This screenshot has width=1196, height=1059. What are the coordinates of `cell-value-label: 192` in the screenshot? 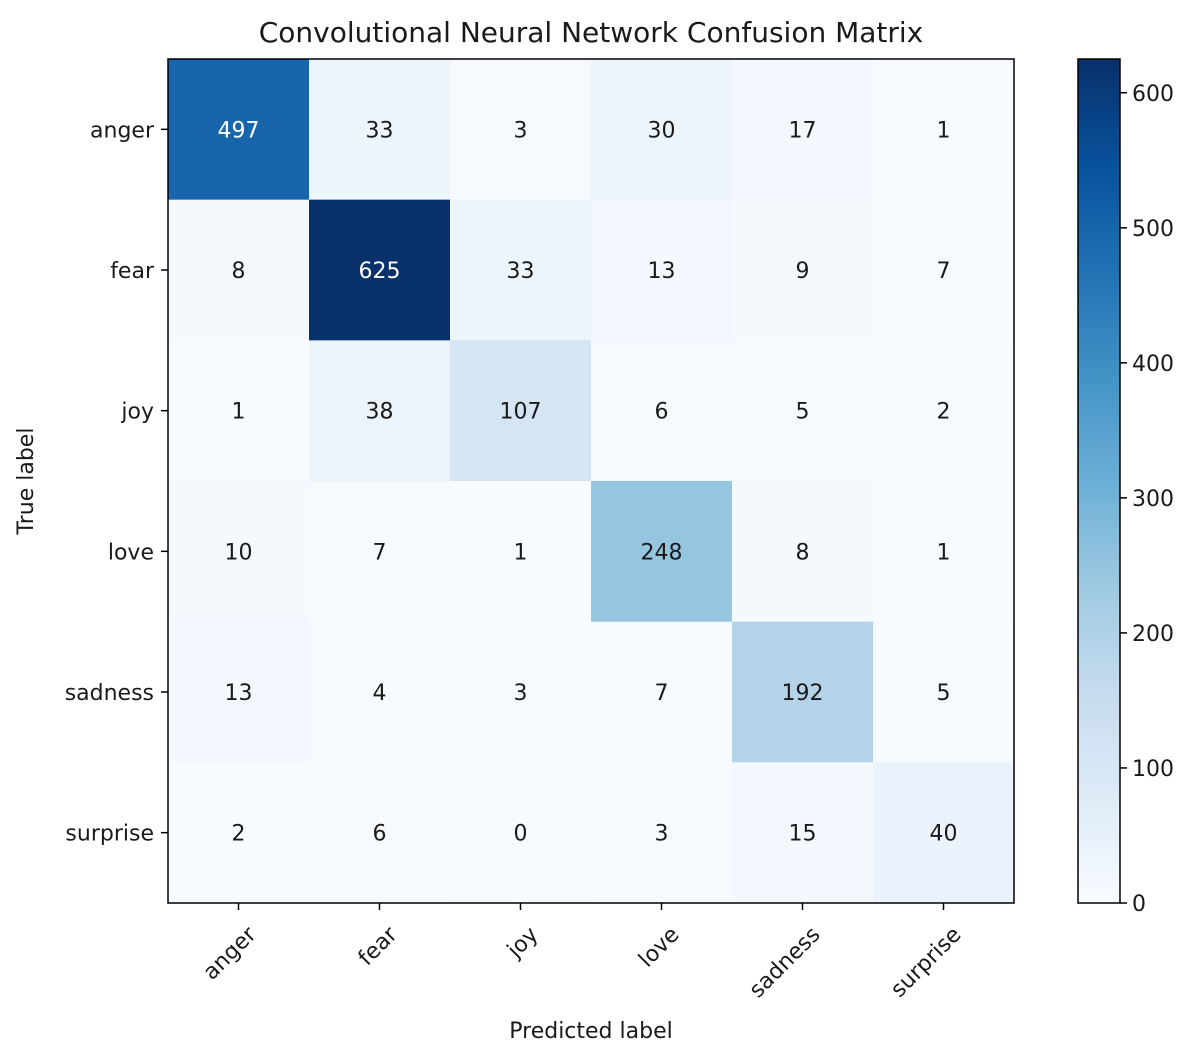 It's located at (803, 693).